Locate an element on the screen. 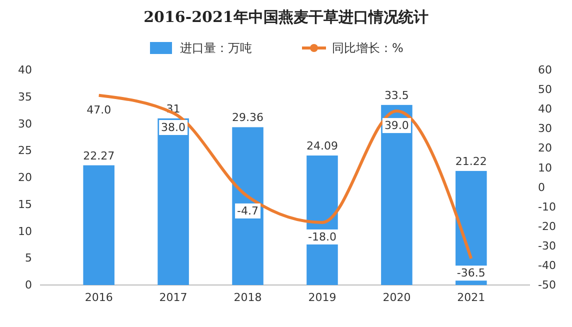 This screenshot has height=327, width=572. data-label: -4.7 is located at coordinates (247, 211).